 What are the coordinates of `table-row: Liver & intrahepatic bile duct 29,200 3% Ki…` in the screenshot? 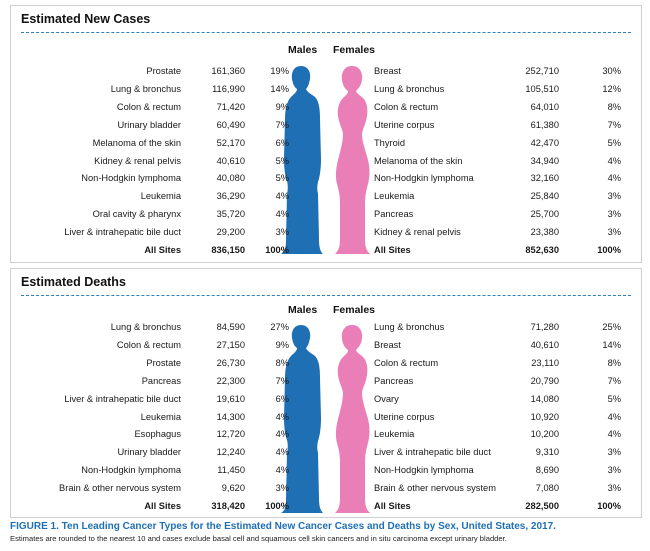 It's located at (326, 232).